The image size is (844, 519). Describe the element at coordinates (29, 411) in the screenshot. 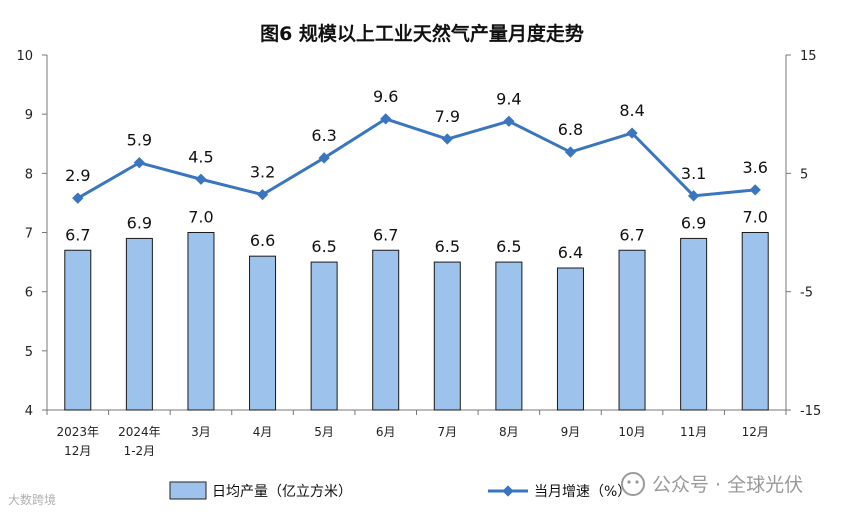

I see `y-left-tick-label: 4` at that location.